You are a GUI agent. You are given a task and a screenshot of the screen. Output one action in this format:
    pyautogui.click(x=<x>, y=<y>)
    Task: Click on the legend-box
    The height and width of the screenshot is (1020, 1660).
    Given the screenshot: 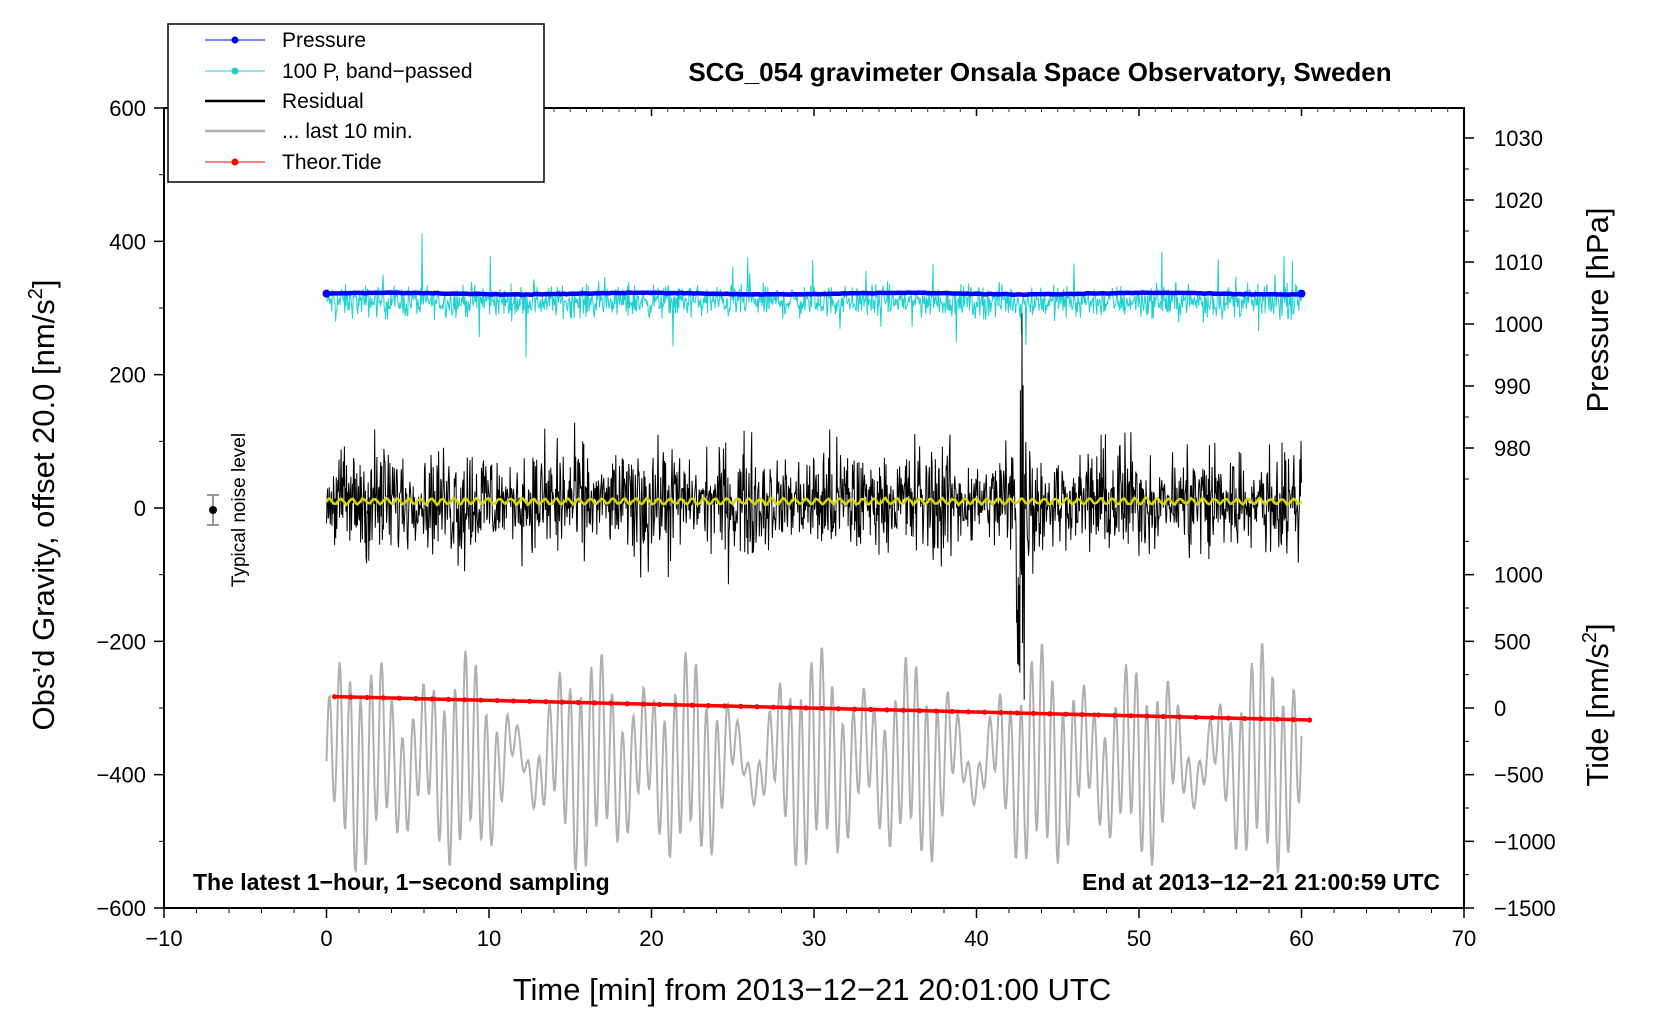 What is the action you would take?
    pyautogui.click(x=356, y=103)
    